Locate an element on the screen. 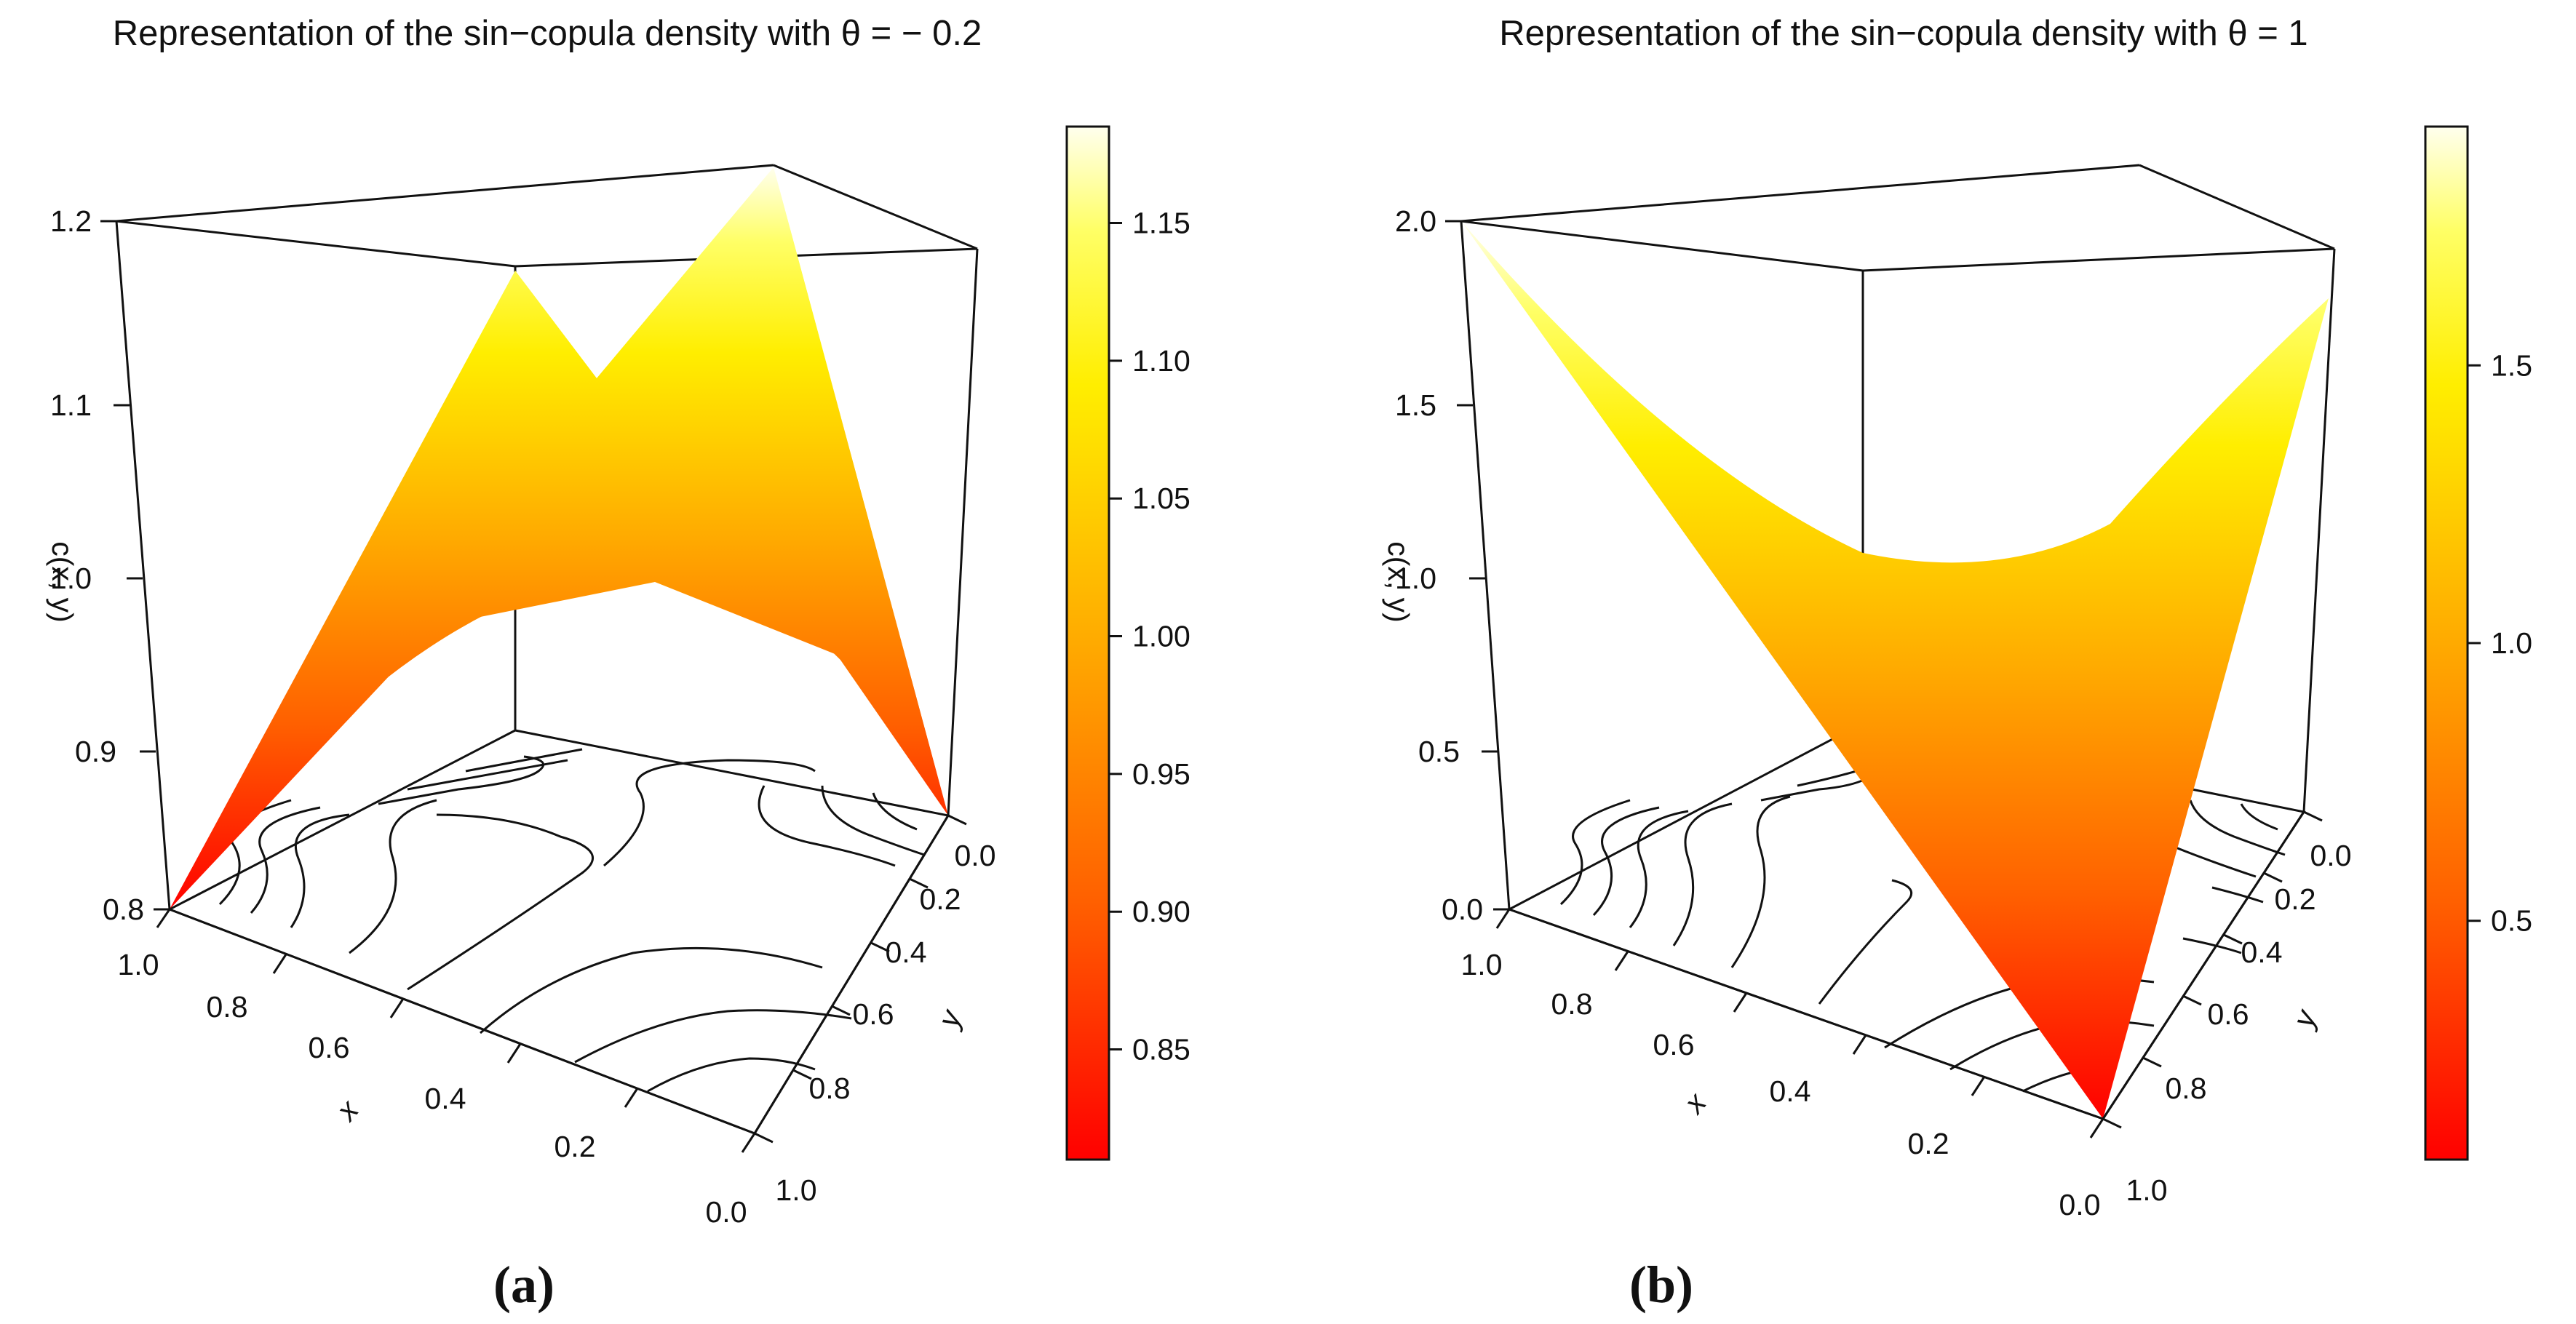 The width and height of the screenshot is (2576, 1324). panel-a-x-tick: 0.8 is located at coordinates (227, 1007).